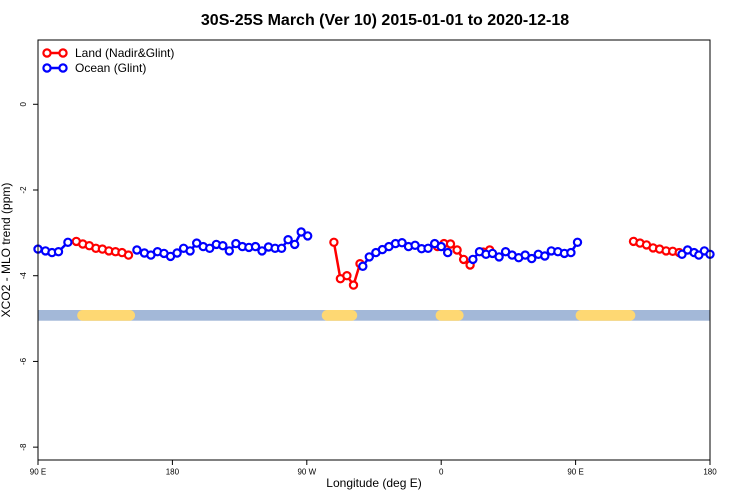 Image resolution: width=750 pixels, height=500 pixels. What do you see at coordinates (110, 68) in the screenshot?
I see `legend-label: Ocean (Glint)` at bounding box center [110, 68].